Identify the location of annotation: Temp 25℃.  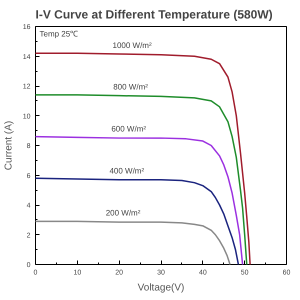
(59, 34).